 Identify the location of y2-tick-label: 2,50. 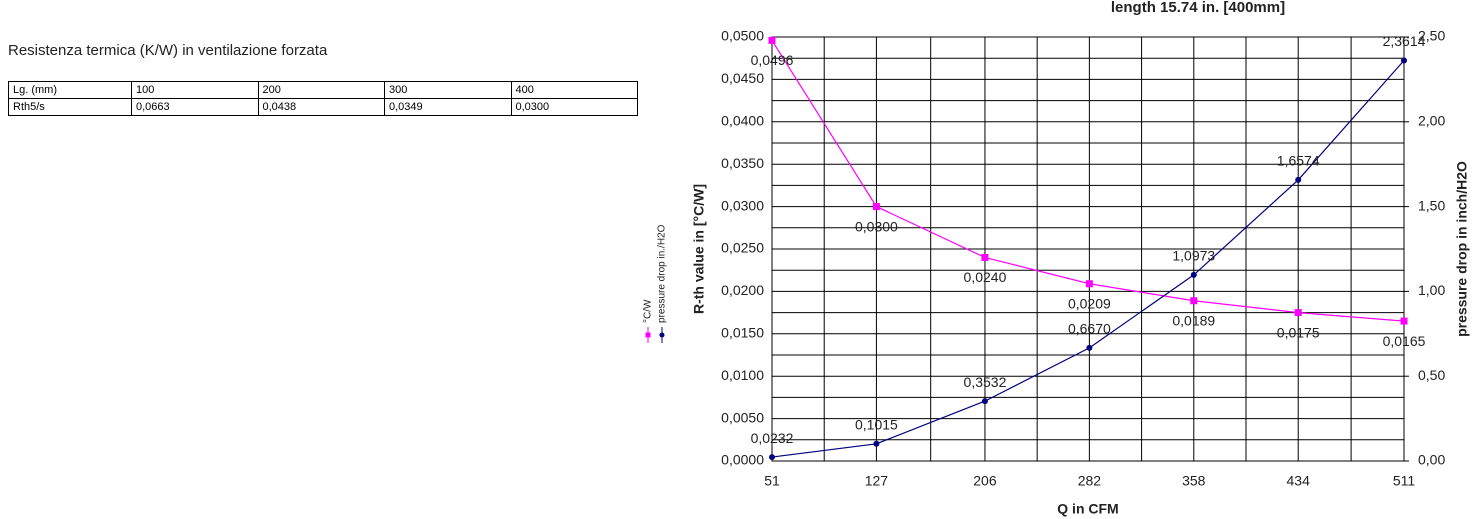
(1431, 36).